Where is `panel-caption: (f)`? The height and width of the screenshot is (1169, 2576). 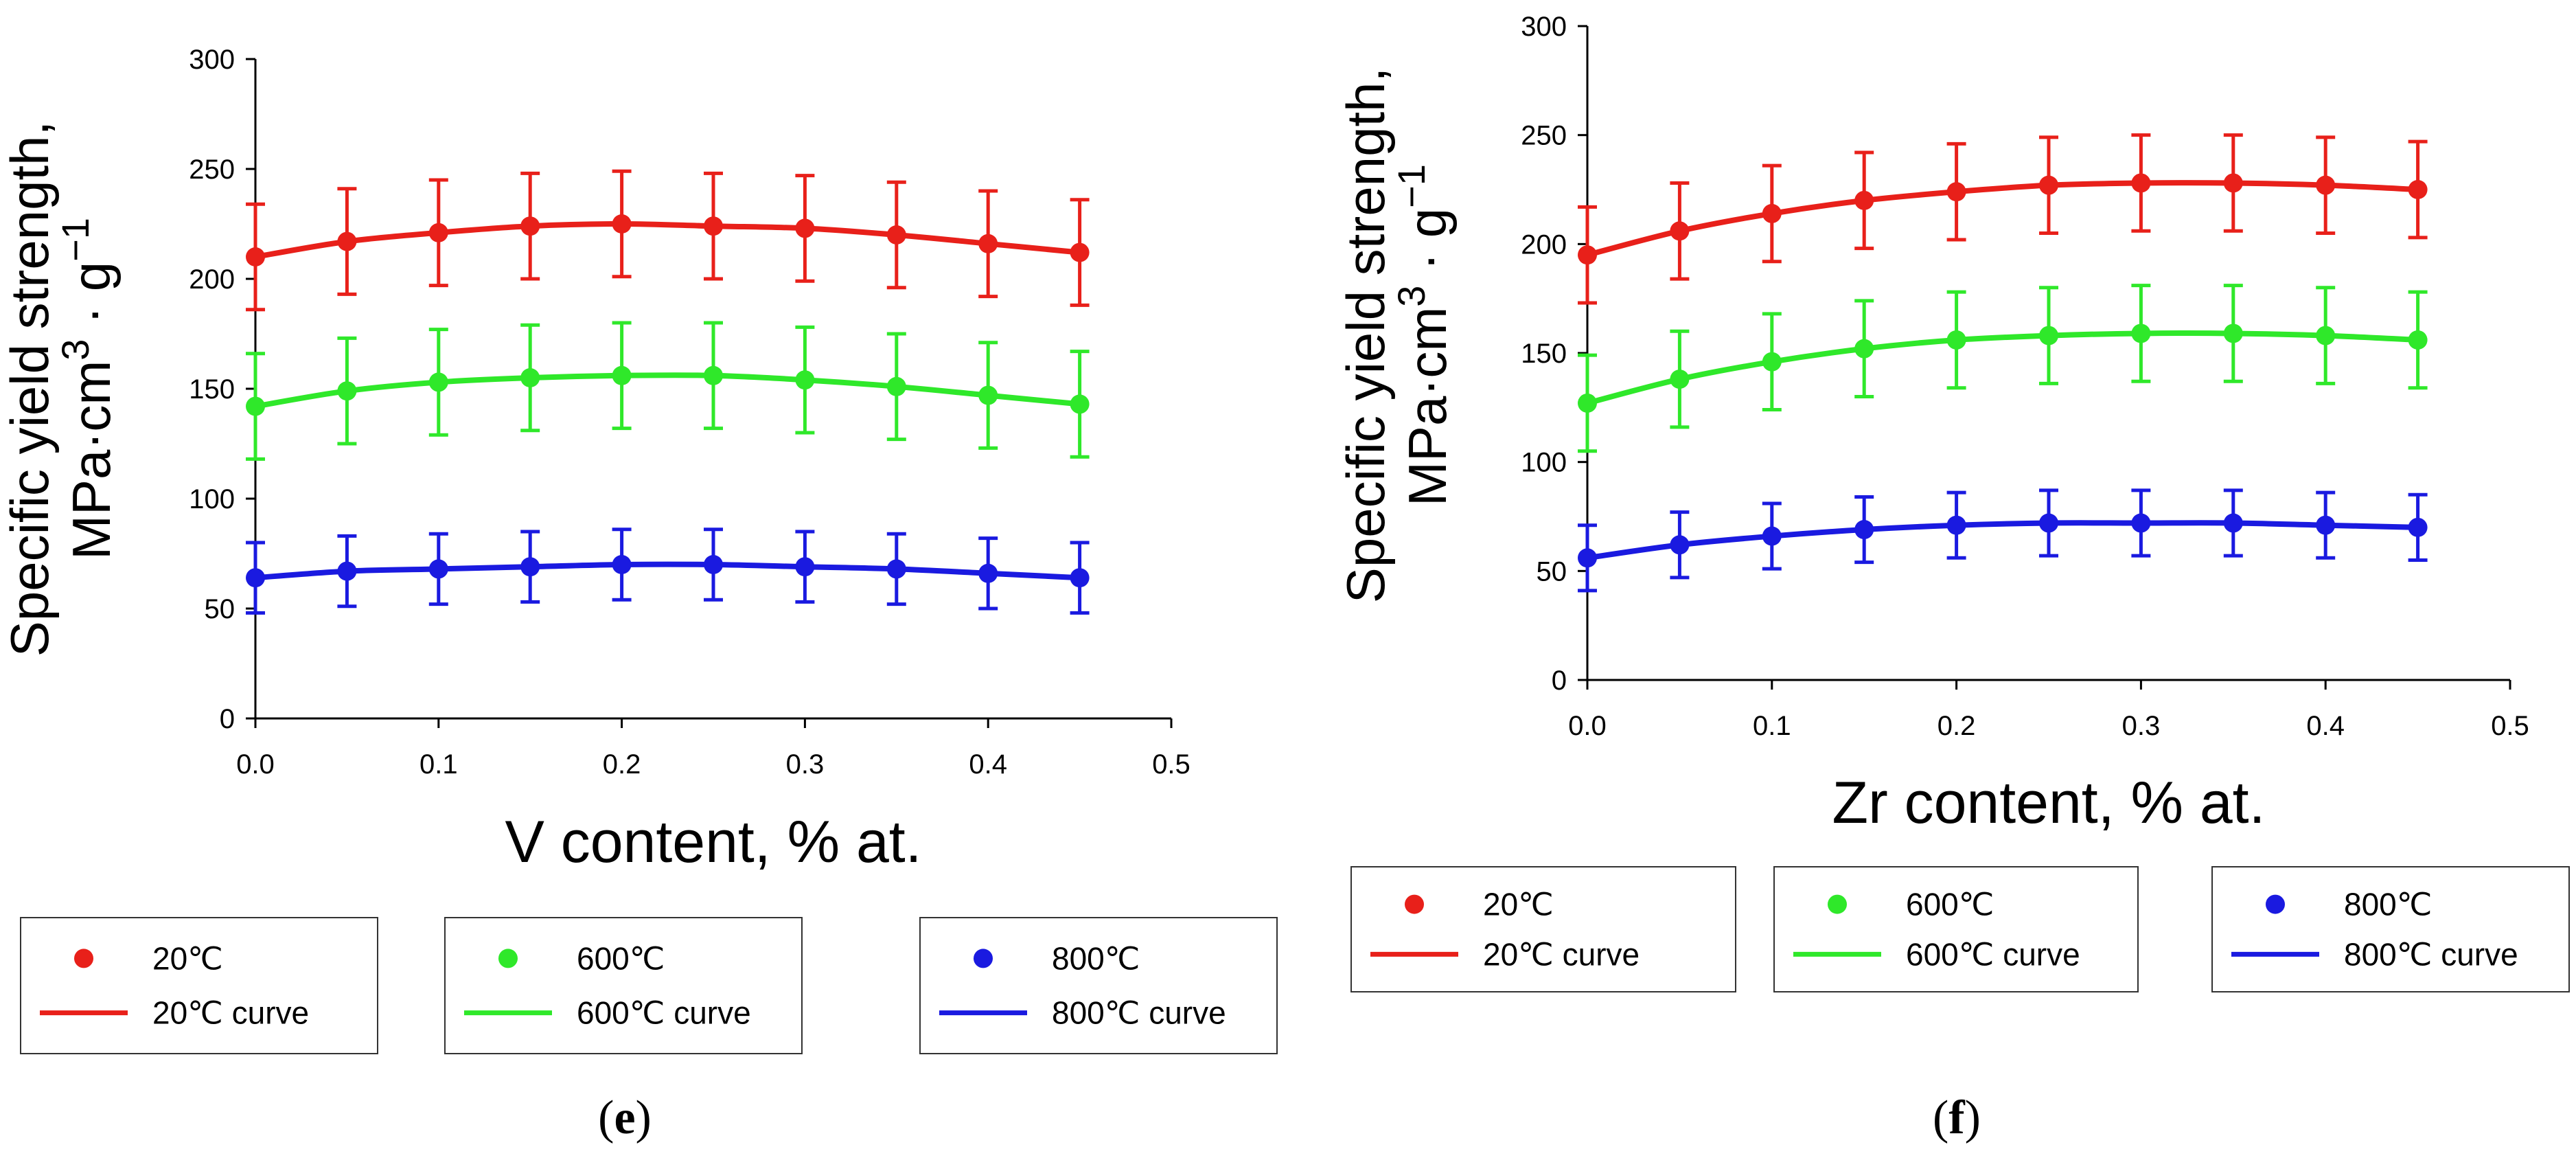 panel-caption: (f) is located at coordinates (1957, 1117).